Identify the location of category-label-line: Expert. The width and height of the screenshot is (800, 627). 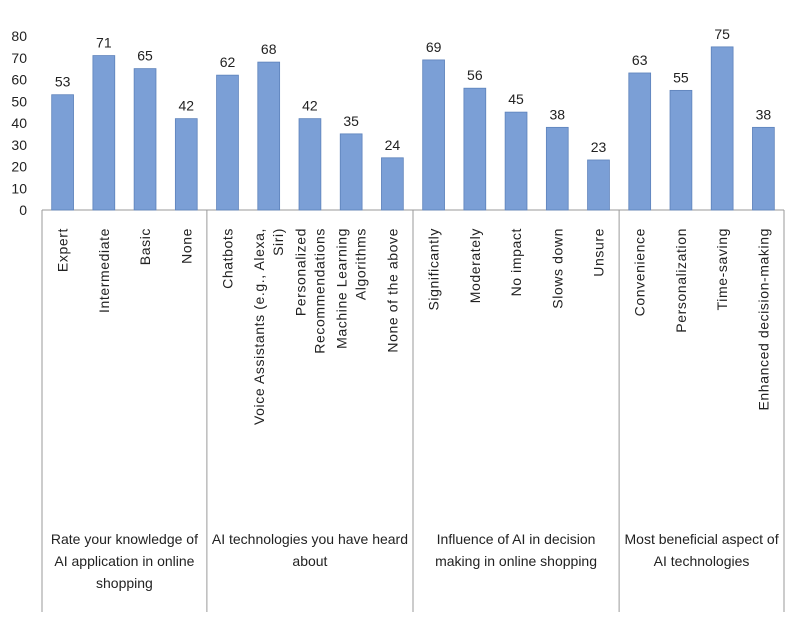
(63, 250).